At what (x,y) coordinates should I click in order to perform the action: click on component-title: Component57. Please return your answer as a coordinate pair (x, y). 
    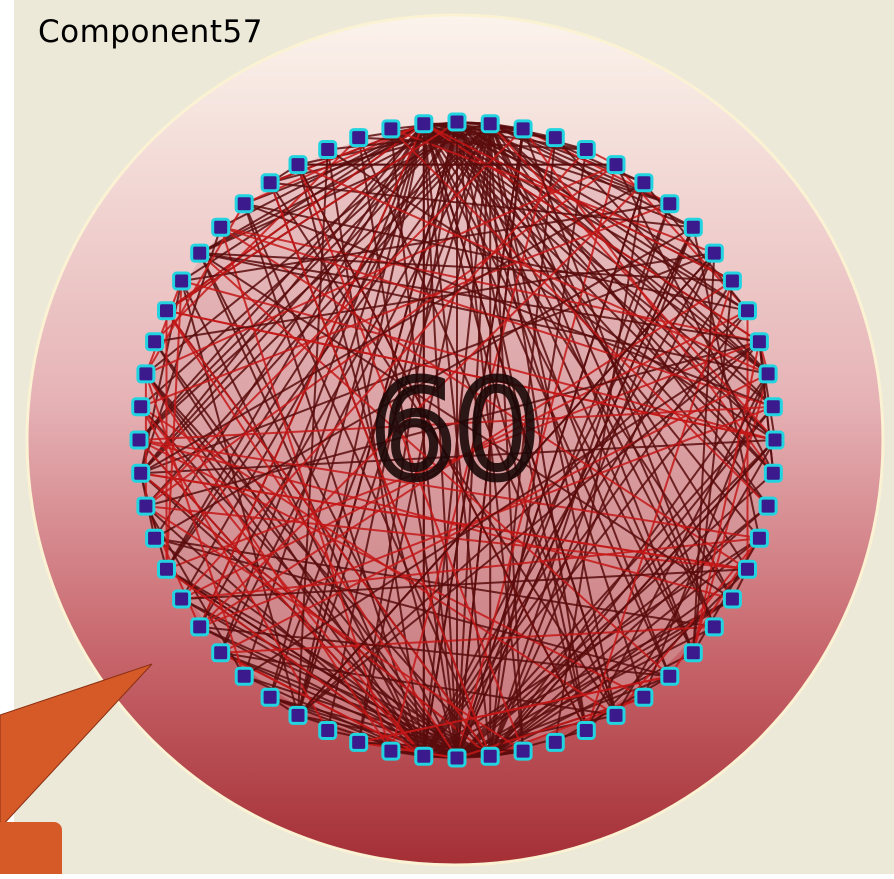
    Looking at the image, I should click on (150, 32).